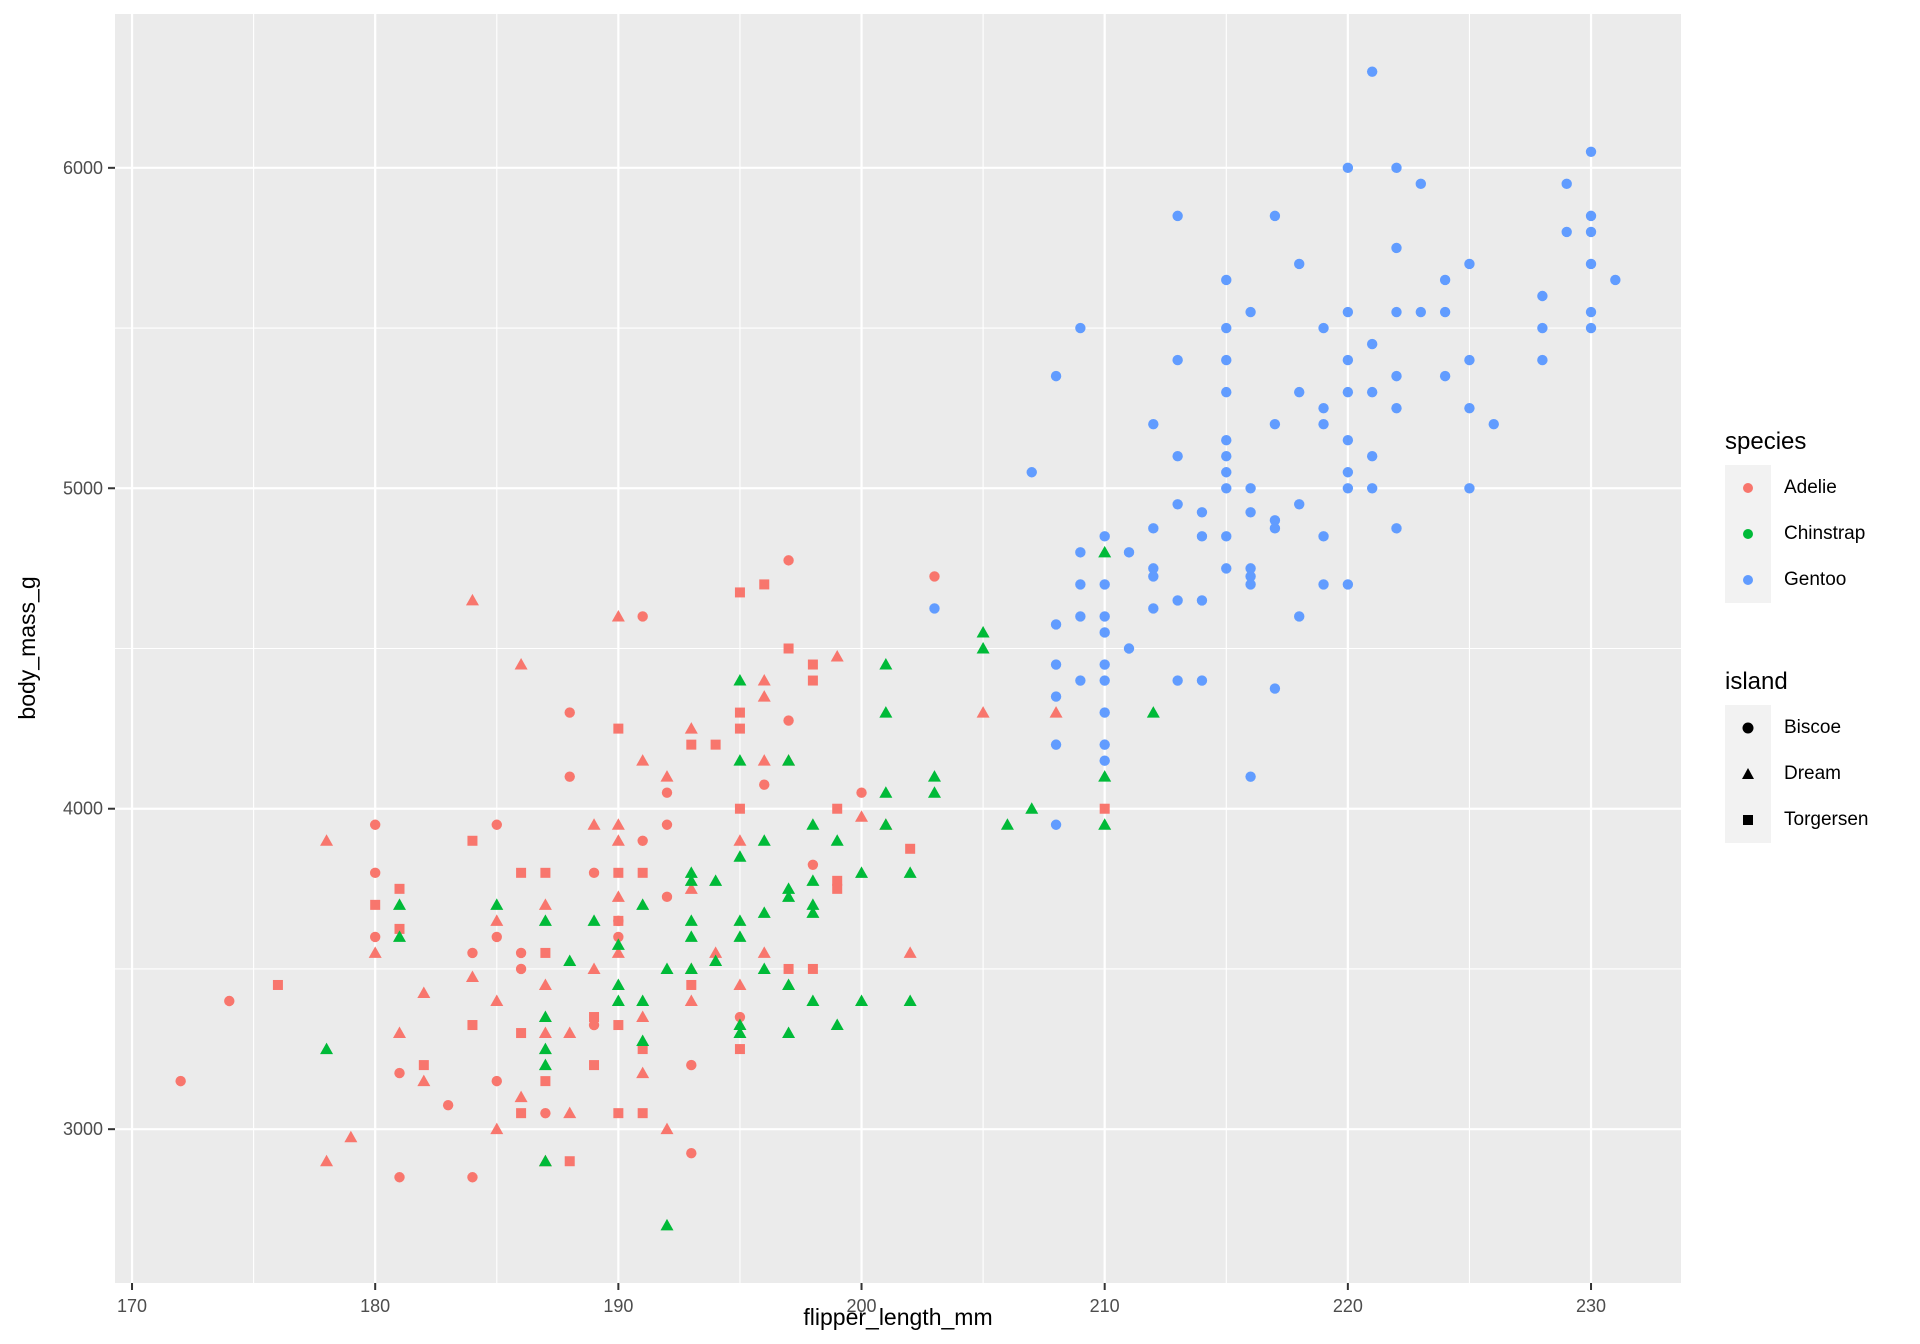  What do you see at coordinates (1748, 820) in the screenshot?
I see `square-icon` at bounding box center [1748, 820].